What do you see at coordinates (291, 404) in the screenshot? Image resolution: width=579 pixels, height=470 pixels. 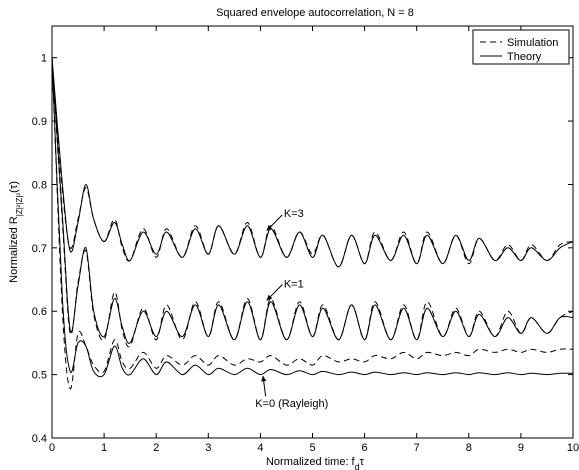 I see `annotation-label: K=0 (Rayleigh)` at bounding box center [291, 404].